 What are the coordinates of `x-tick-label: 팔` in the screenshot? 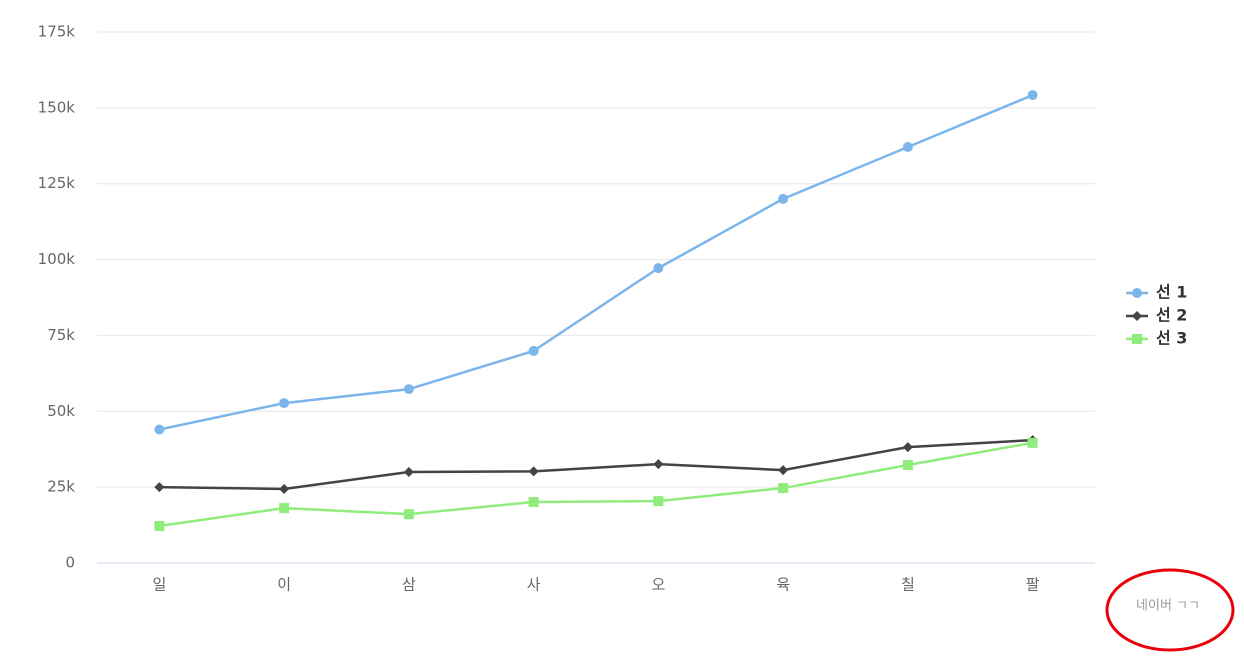 It's located at (1033, 585).